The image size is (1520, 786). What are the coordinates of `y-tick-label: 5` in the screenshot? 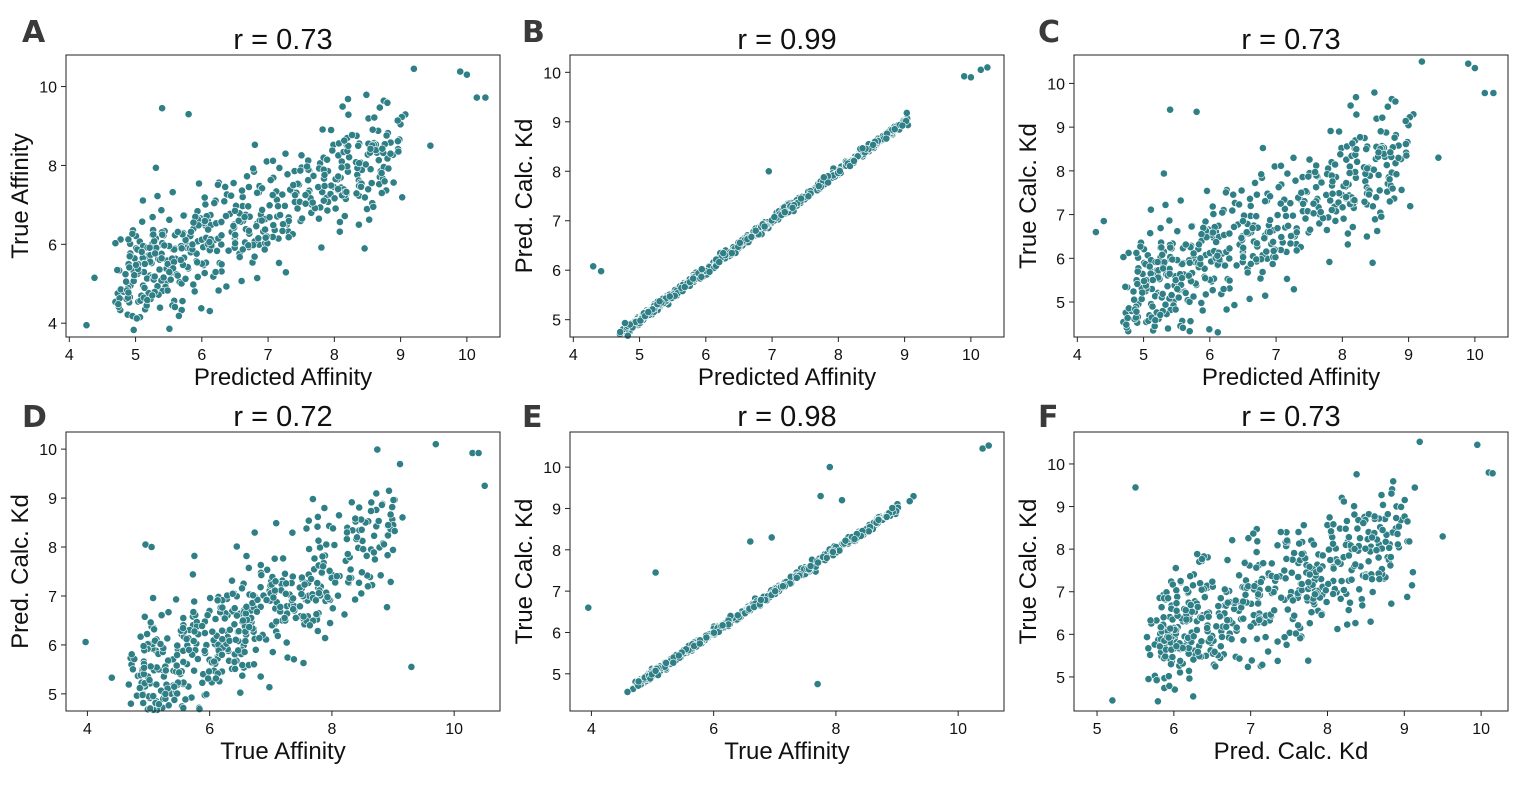 It's located at (1060, 303).